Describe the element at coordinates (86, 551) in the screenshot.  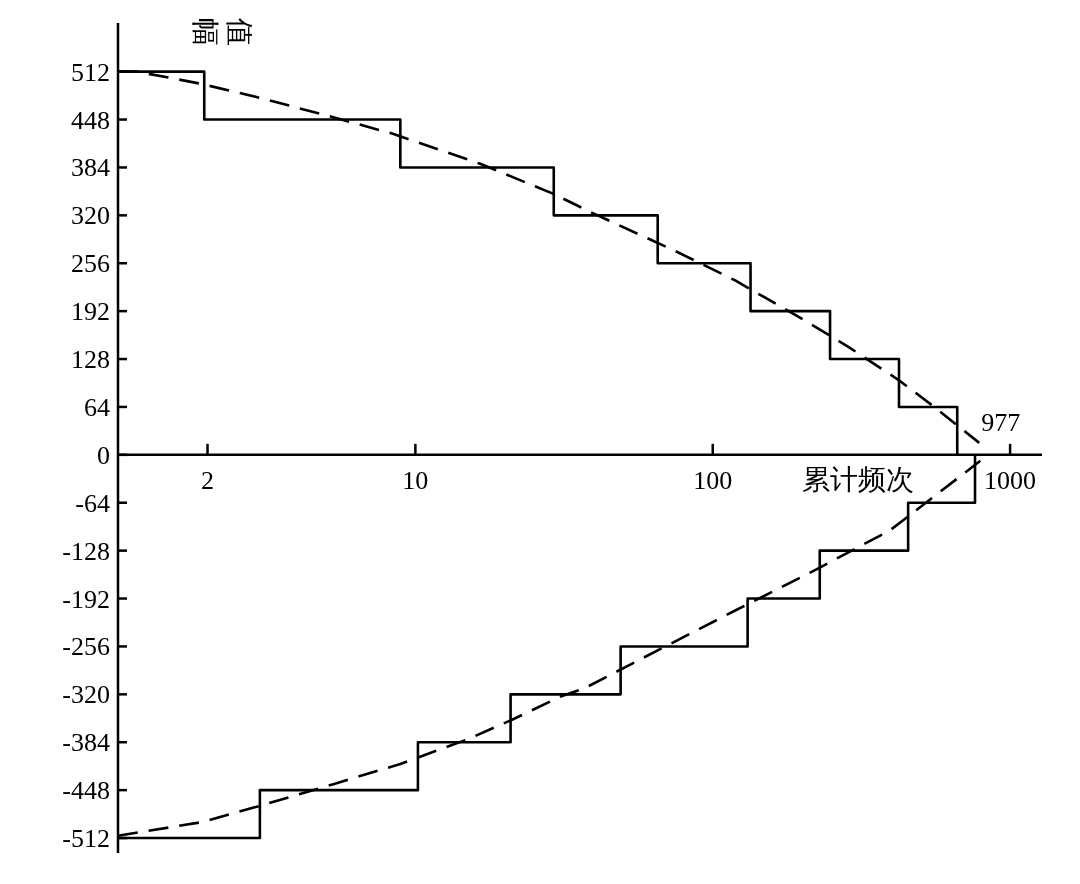
I see `y-tick-label: -128` at that location.